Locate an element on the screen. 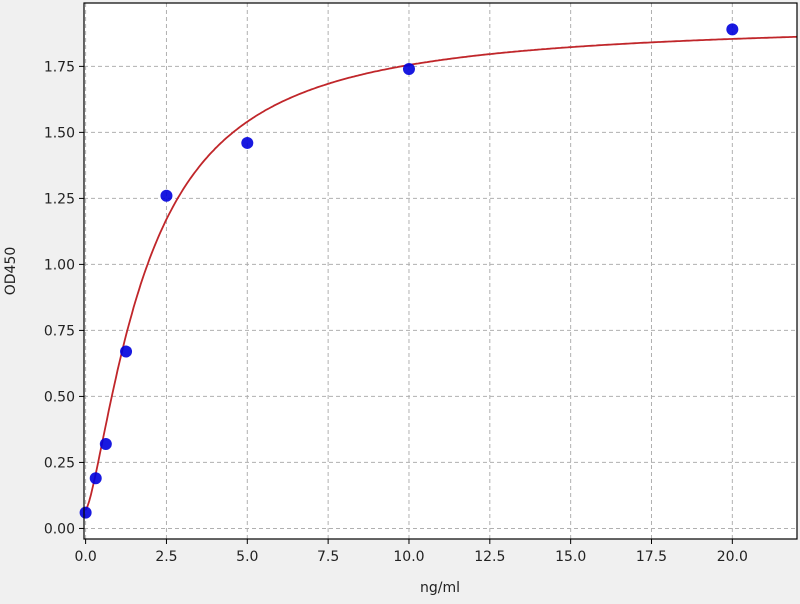  x-tick-label: 17.5 is located at coordinates (651, 557).